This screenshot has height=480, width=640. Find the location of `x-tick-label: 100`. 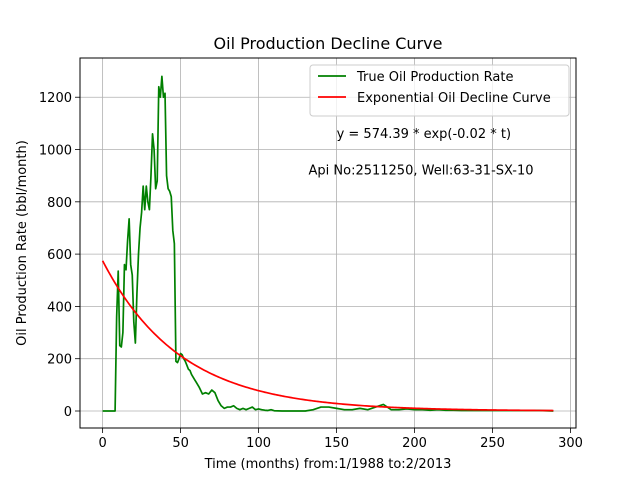

x-tick-label: 100 is located at coordinates (258, 443).